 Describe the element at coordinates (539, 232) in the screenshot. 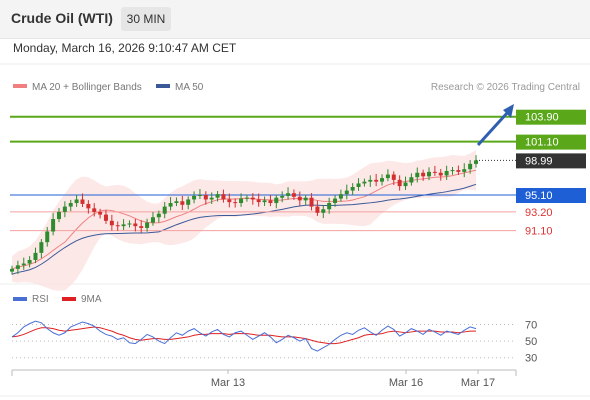

I see `level-label-91.10: 91.10` at that location.